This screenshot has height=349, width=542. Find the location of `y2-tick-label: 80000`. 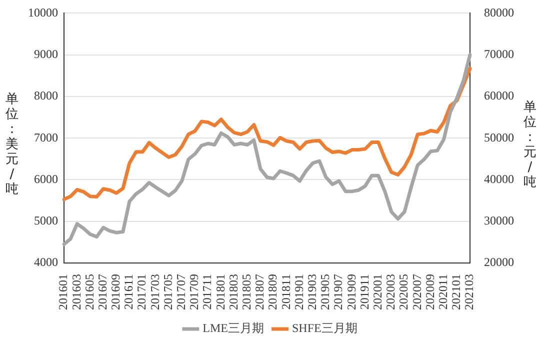

y2-tick-label: 80000 is located at coordinates (499, 12).